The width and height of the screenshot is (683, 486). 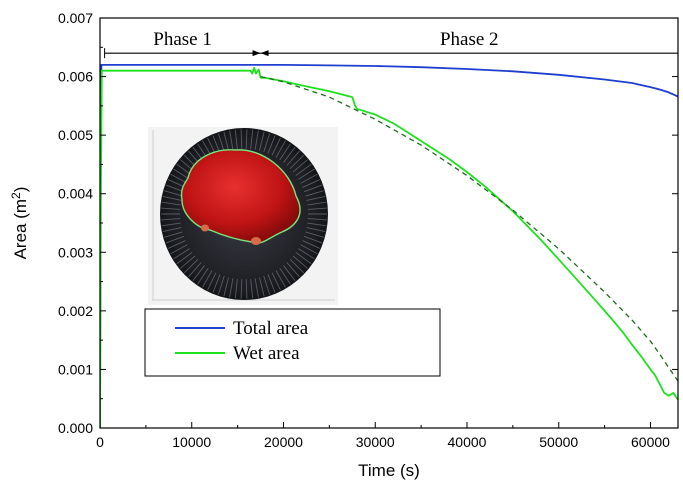 I want to click on y-axis-title: Area (m2), so click(x=19, y=223).